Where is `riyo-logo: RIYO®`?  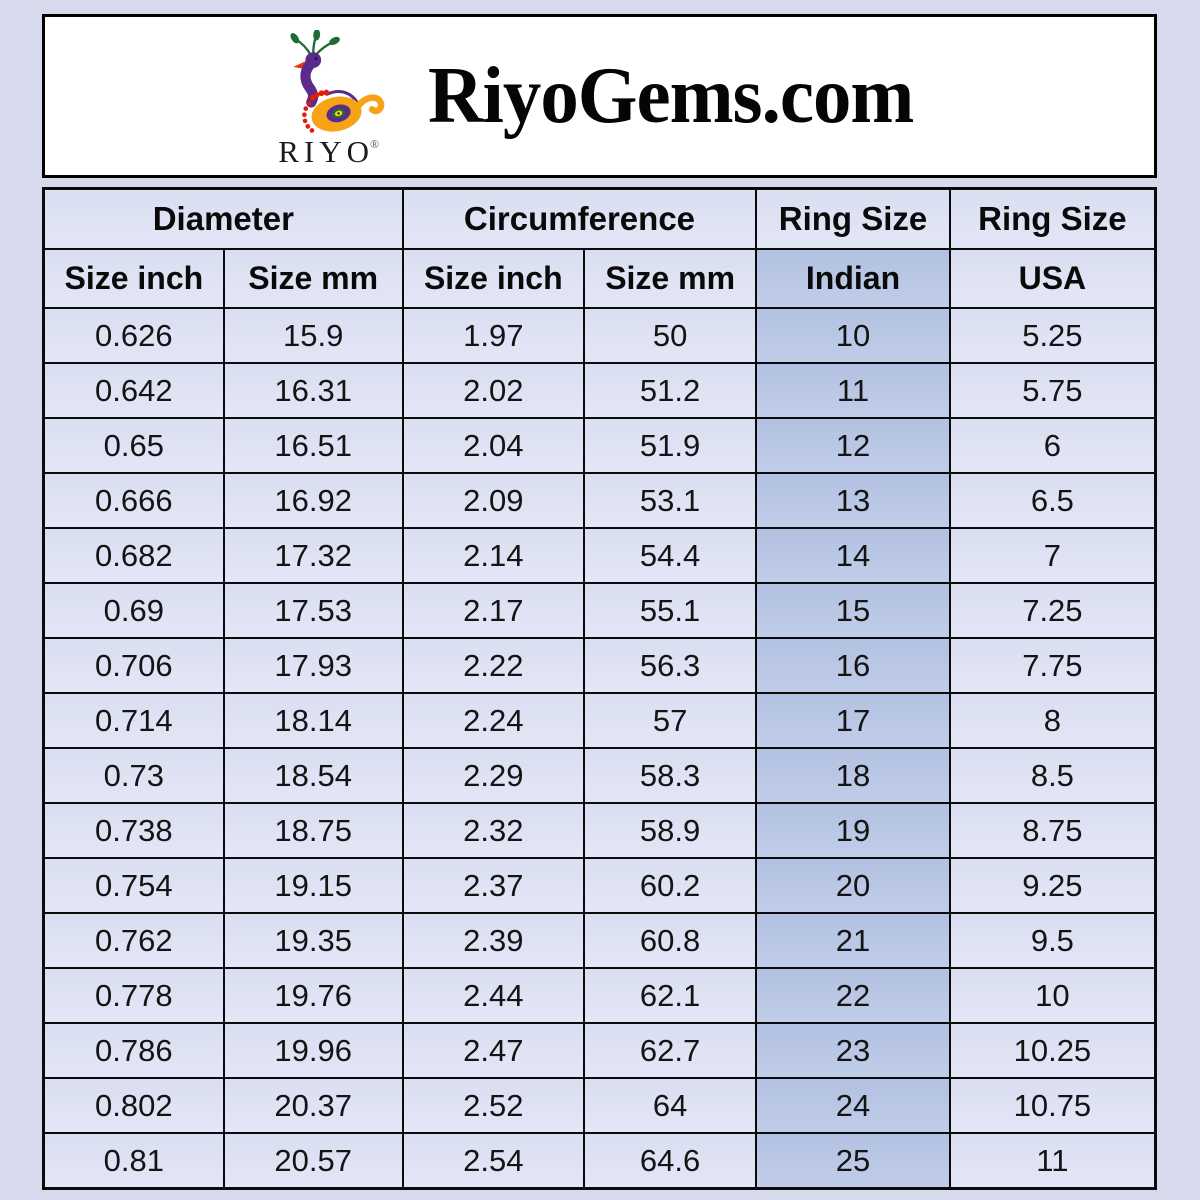 riyo-logo: RIYO® is located at coordinates (329, 98).